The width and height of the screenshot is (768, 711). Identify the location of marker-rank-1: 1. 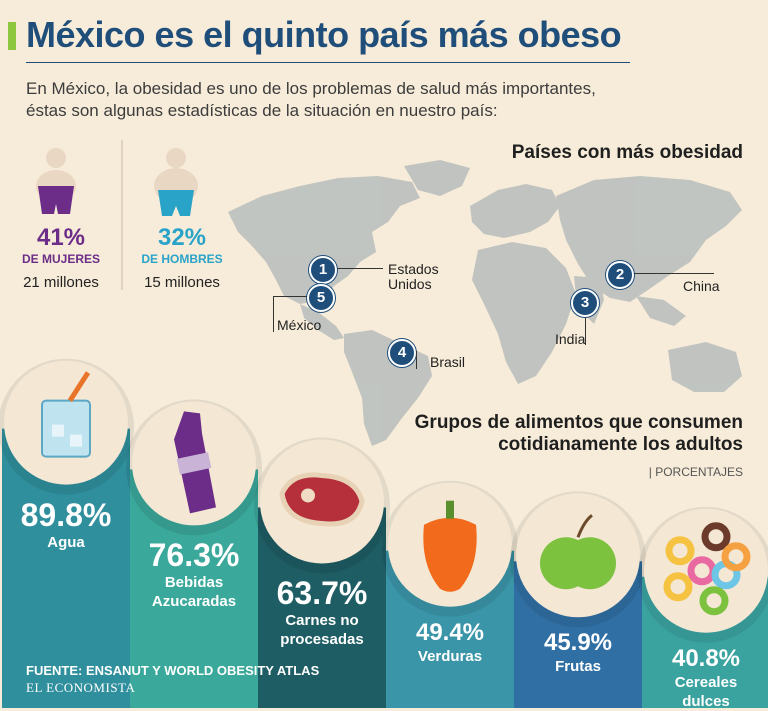
(323, 270).